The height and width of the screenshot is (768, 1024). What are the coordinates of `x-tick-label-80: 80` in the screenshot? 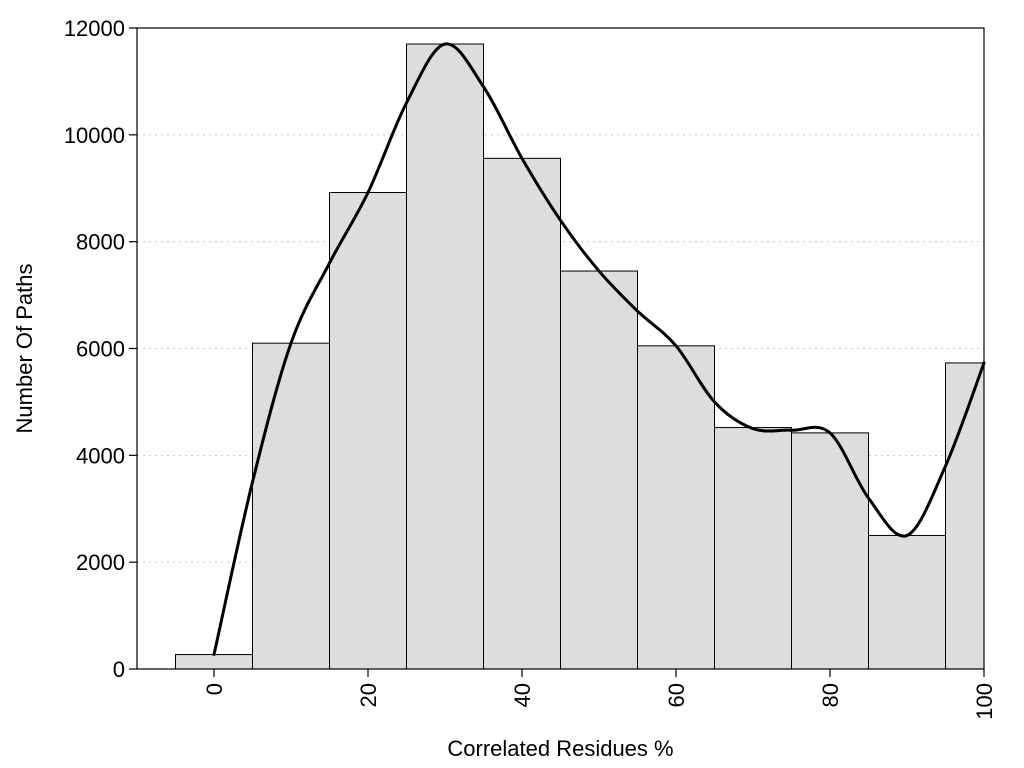 It's located at (830, 695).